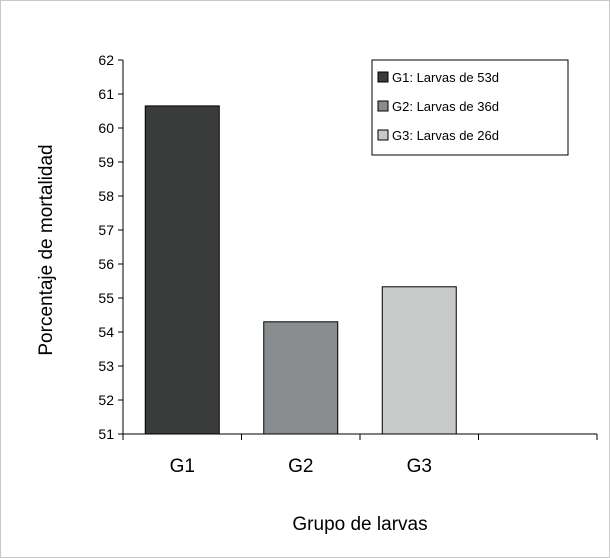  I want to click on x-tick-label: G1, so click(182, 466).